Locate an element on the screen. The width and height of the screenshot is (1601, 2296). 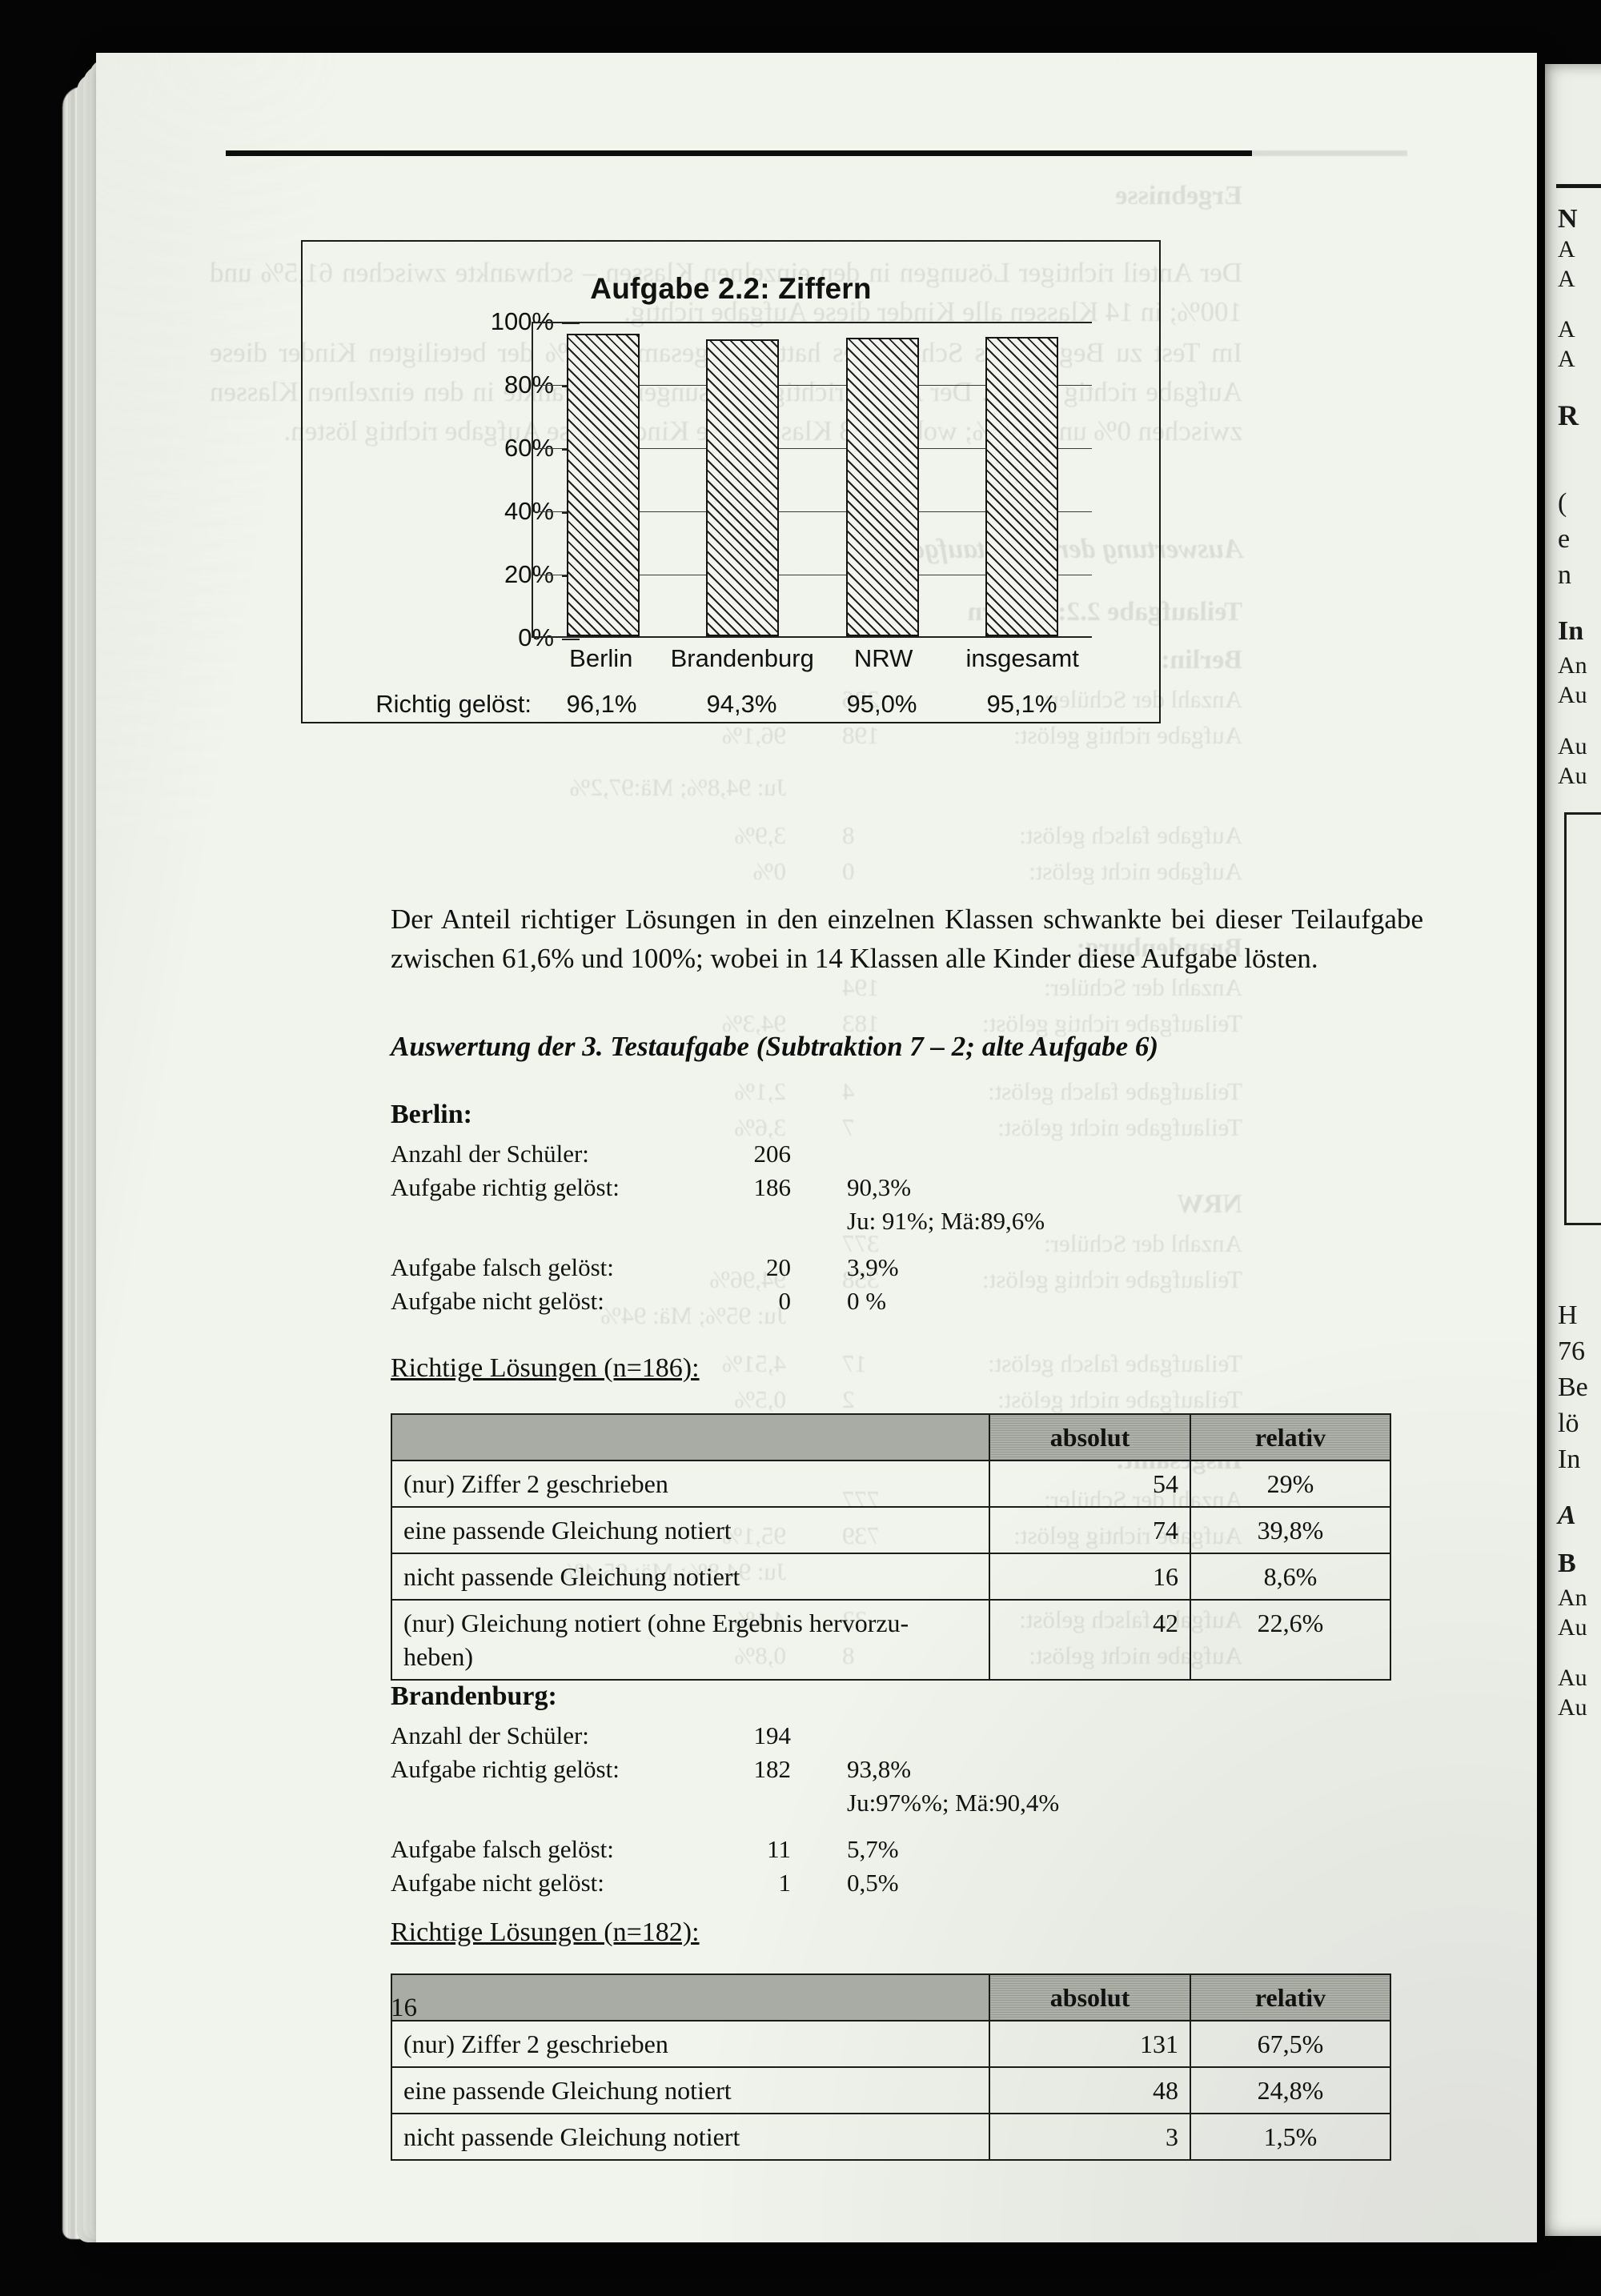
brandenburg-stat-absolut-1: 182 is located at coordinates (772, 1769).